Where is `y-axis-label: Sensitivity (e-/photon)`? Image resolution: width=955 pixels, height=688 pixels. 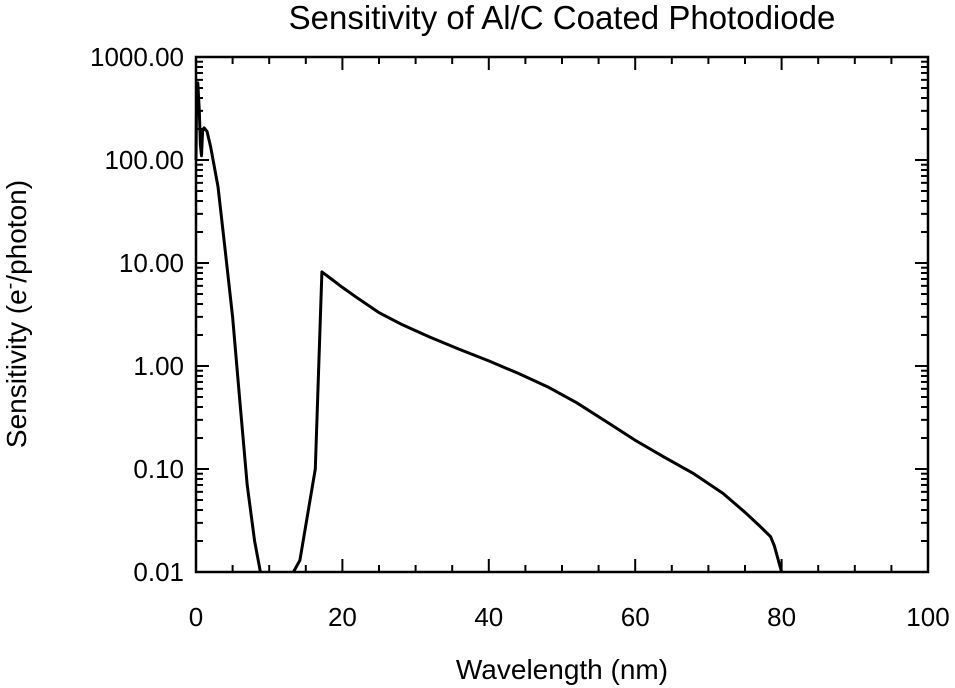 y-axis-label: Sensitivity (e-/photon) is located at coordinates (16, 314).